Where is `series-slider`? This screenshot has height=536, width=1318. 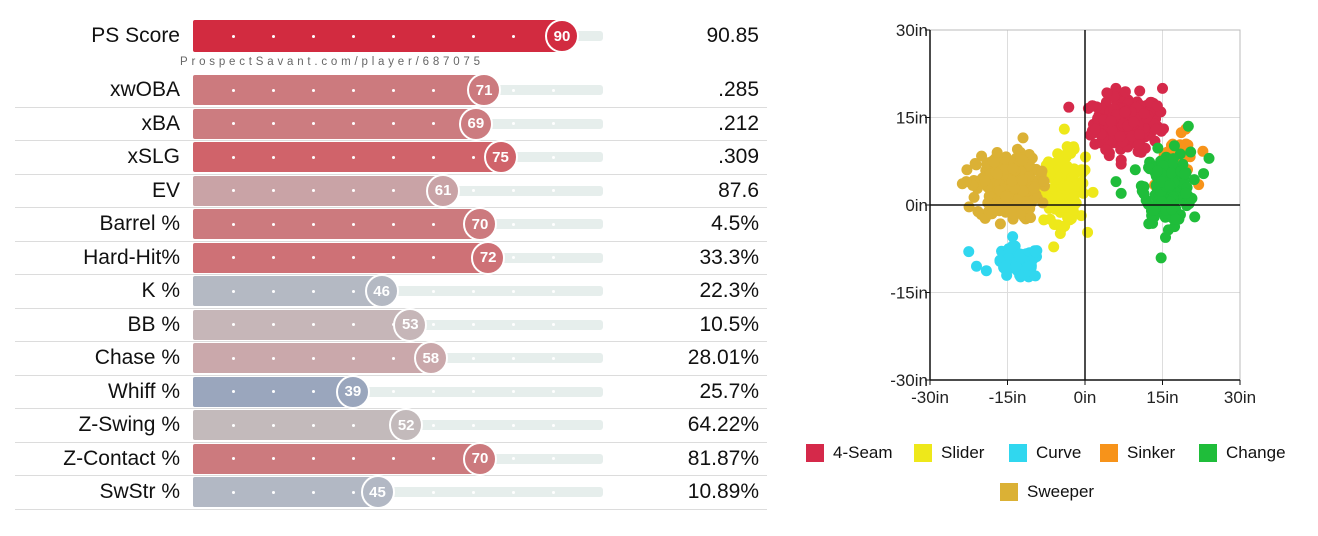 series-slider is located at coordinates (1063, 188).